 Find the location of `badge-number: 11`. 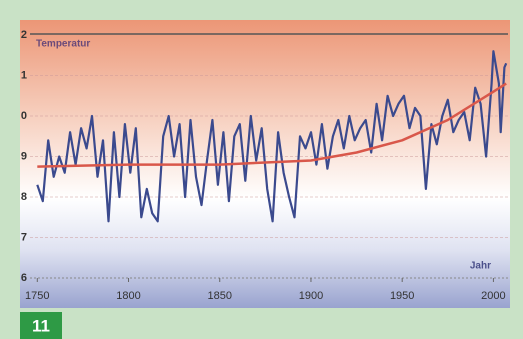

badge-number: 11 is located at coordinates (41, 325).